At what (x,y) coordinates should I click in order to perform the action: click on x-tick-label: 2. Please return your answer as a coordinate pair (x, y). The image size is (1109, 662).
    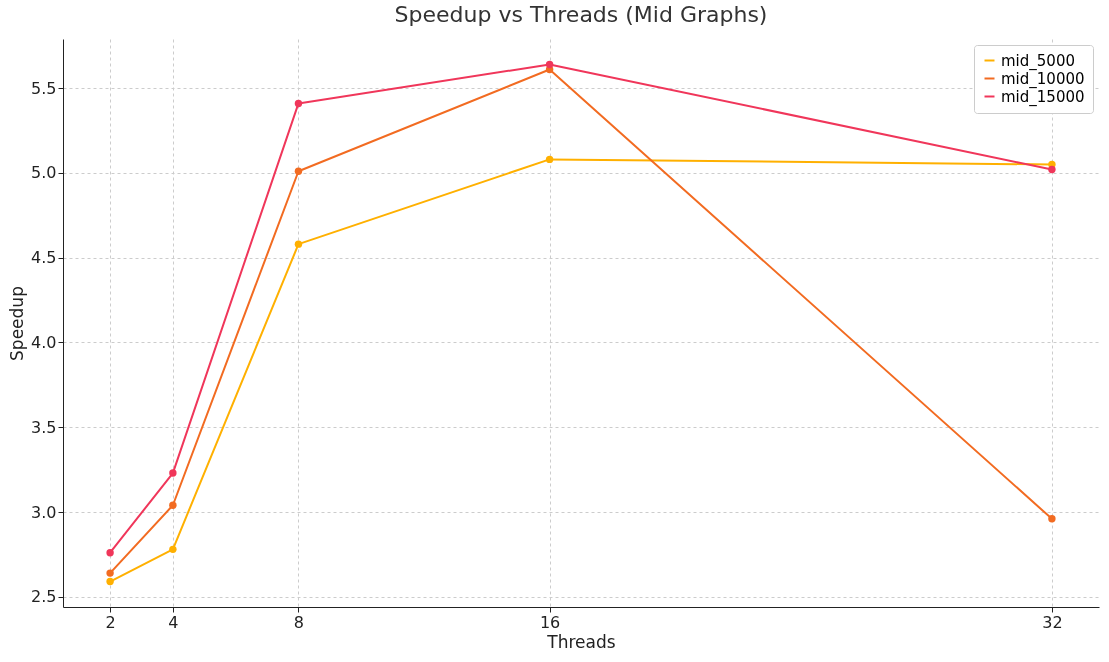
    Looking at the image, I should click on (110, 622).